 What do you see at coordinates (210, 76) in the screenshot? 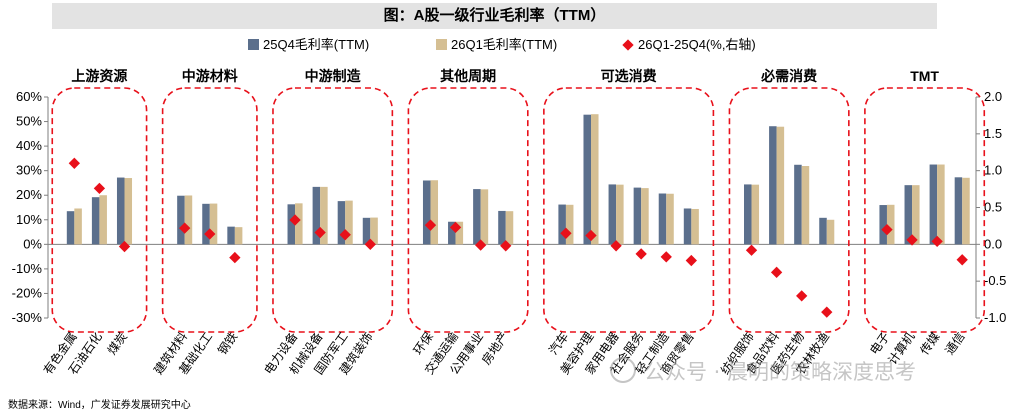
I see `group-label: 中游材料` at bounding box center [210, 76].